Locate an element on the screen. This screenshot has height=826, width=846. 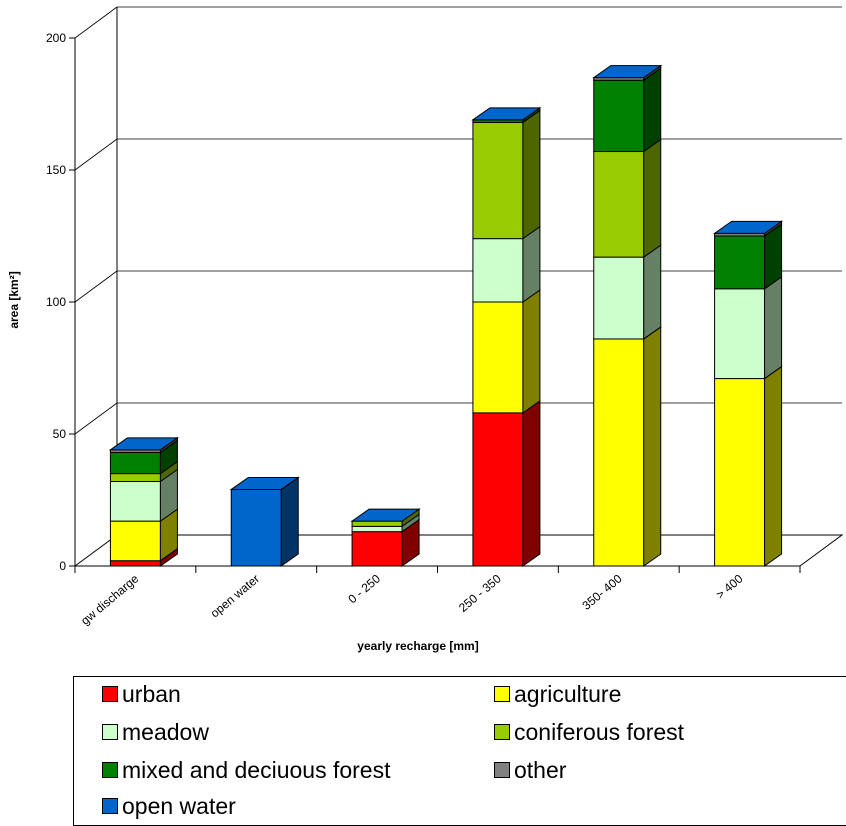
legend-swatch-mixed-forest is located at coordinates (110, 770).